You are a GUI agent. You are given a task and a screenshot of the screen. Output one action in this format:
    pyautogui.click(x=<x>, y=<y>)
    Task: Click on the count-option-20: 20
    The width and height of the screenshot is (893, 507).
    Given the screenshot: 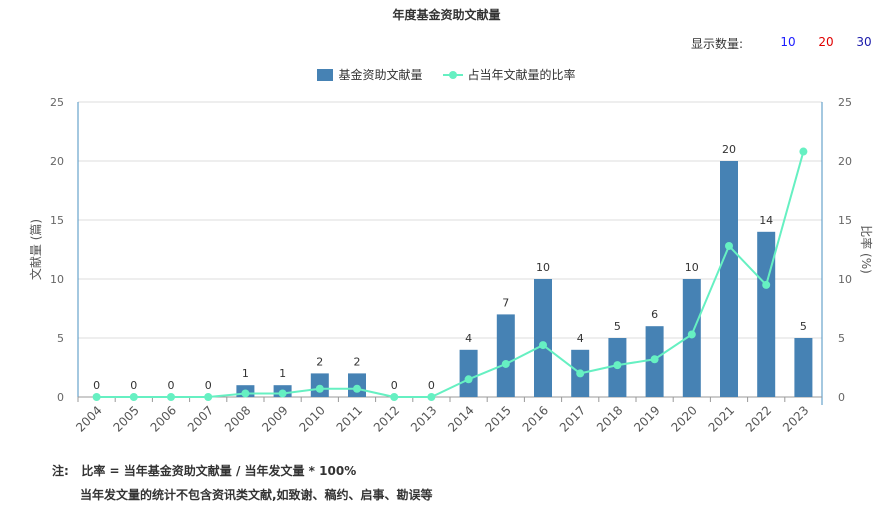 What is the action you would take?
    pyautogui.click(x=826, y=42)
    